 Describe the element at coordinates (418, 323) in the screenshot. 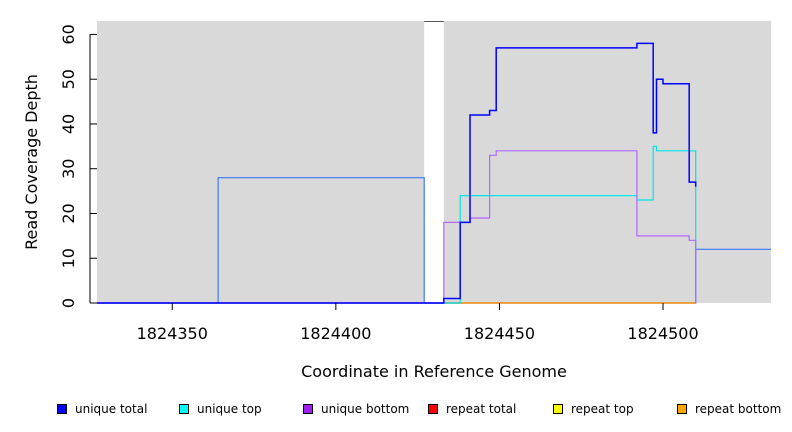

I see `x-axis: 1824350 1824400 1824450 1824500` at that location.